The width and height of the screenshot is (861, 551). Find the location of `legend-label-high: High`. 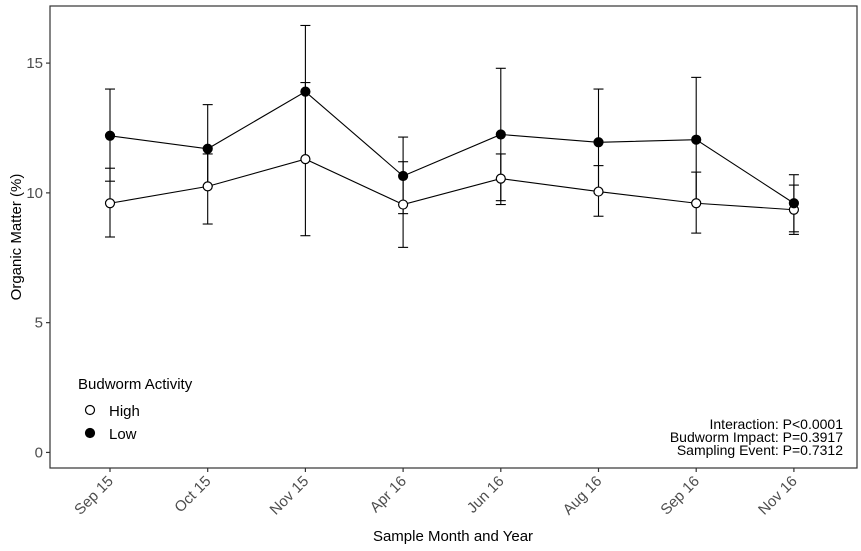

legend-label-high: High is located at coordinates (124, 411).